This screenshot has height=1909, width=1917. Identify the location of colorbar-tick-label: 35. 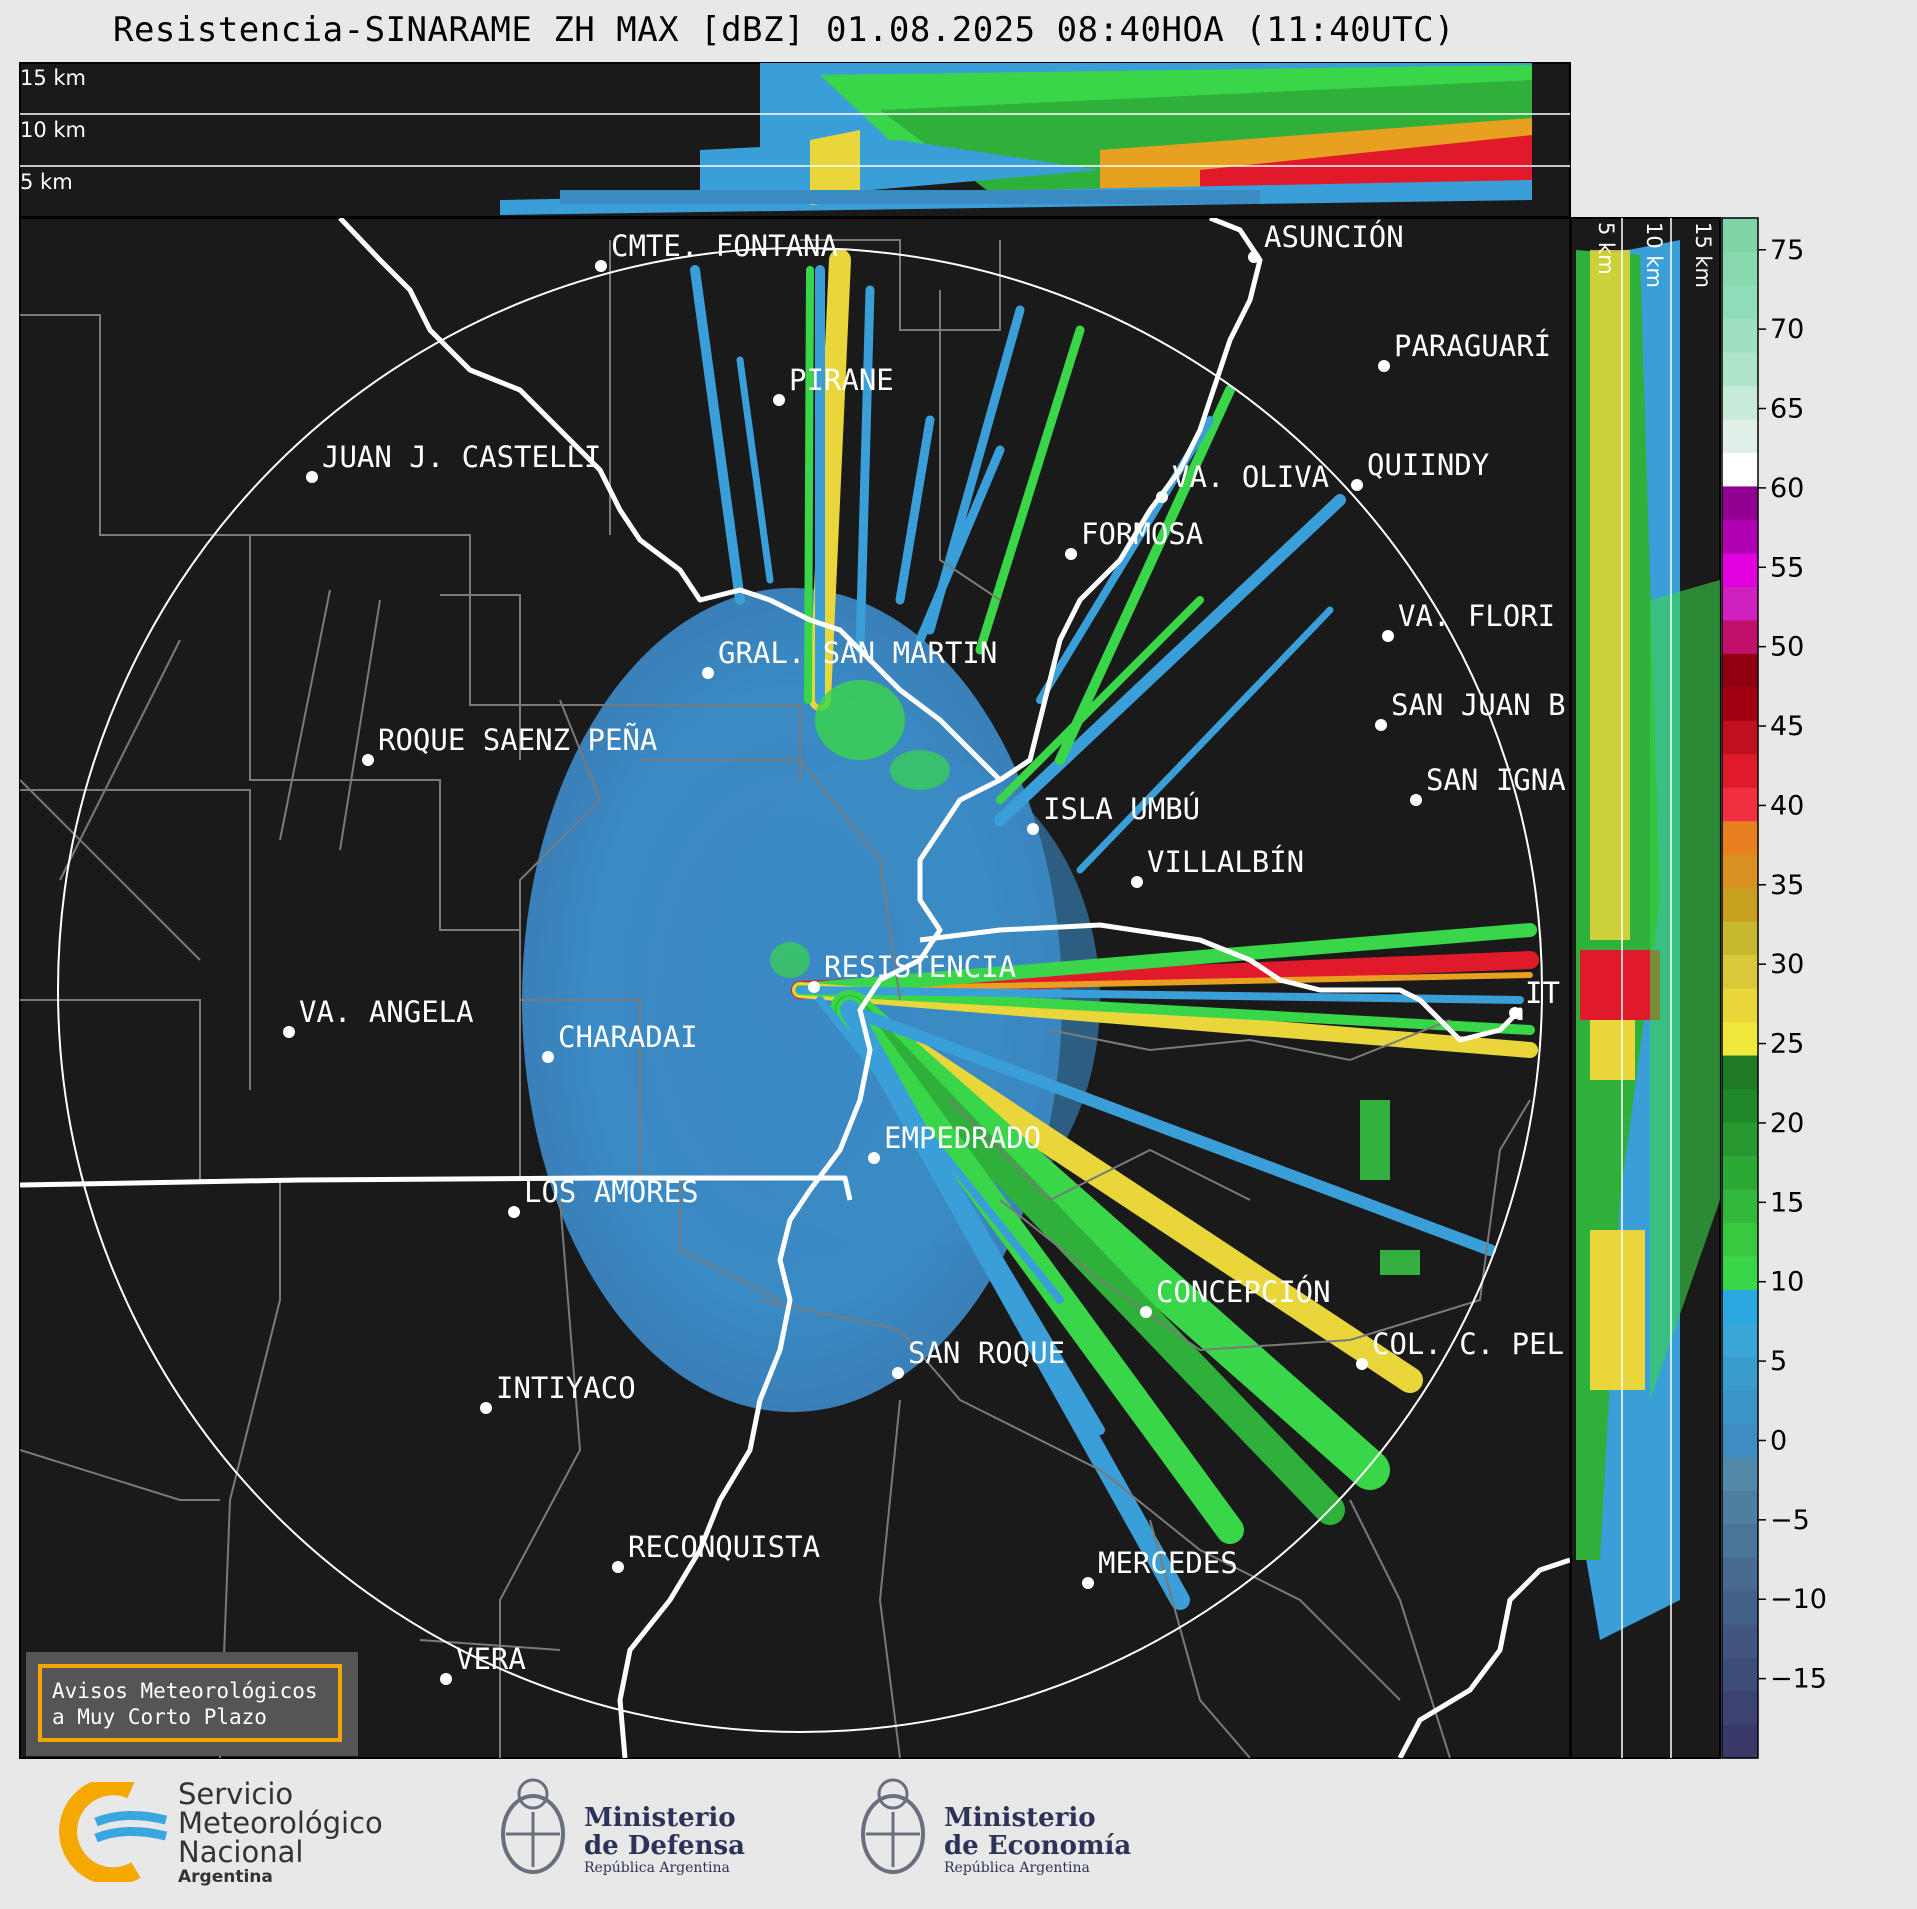
(1787, 885).